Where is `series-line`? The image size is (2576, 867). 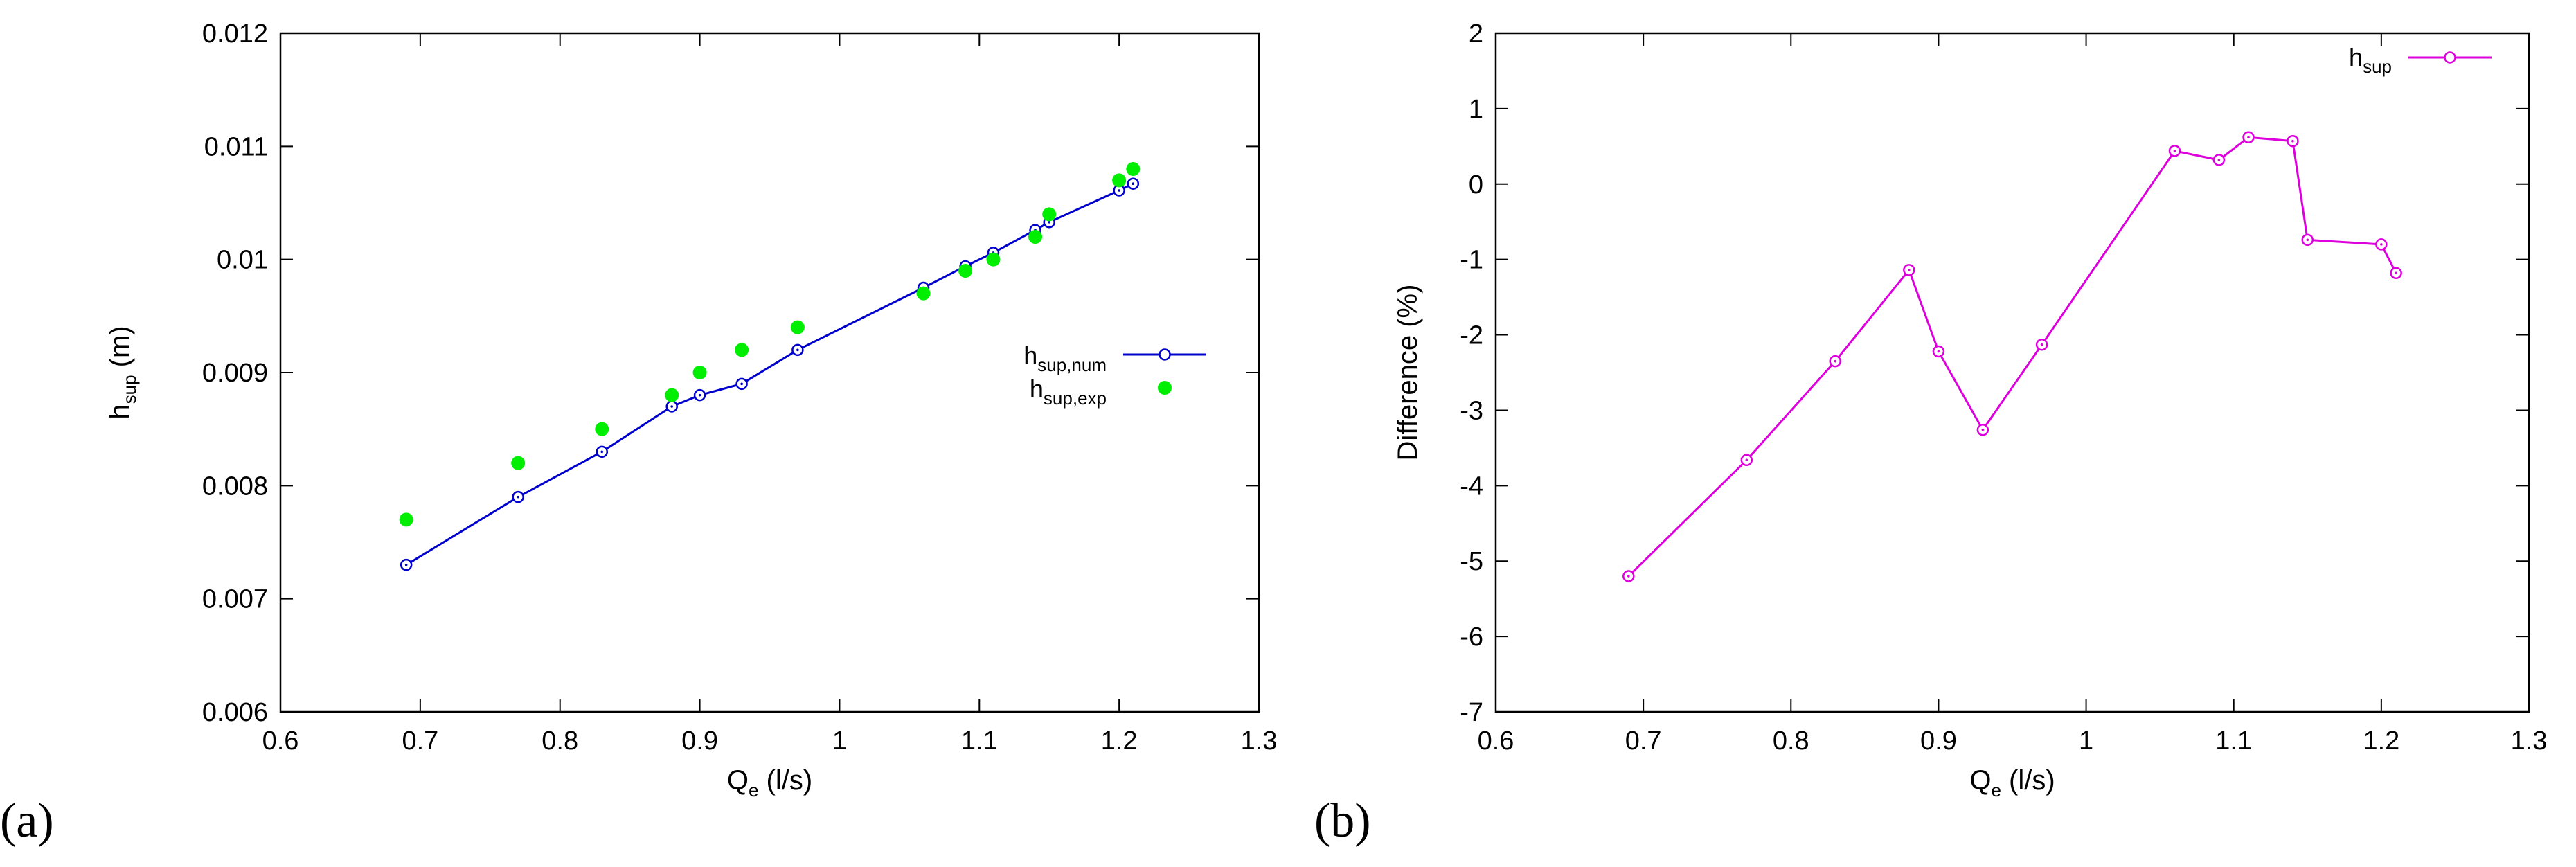 series-line is located at coordinates (769, 374).